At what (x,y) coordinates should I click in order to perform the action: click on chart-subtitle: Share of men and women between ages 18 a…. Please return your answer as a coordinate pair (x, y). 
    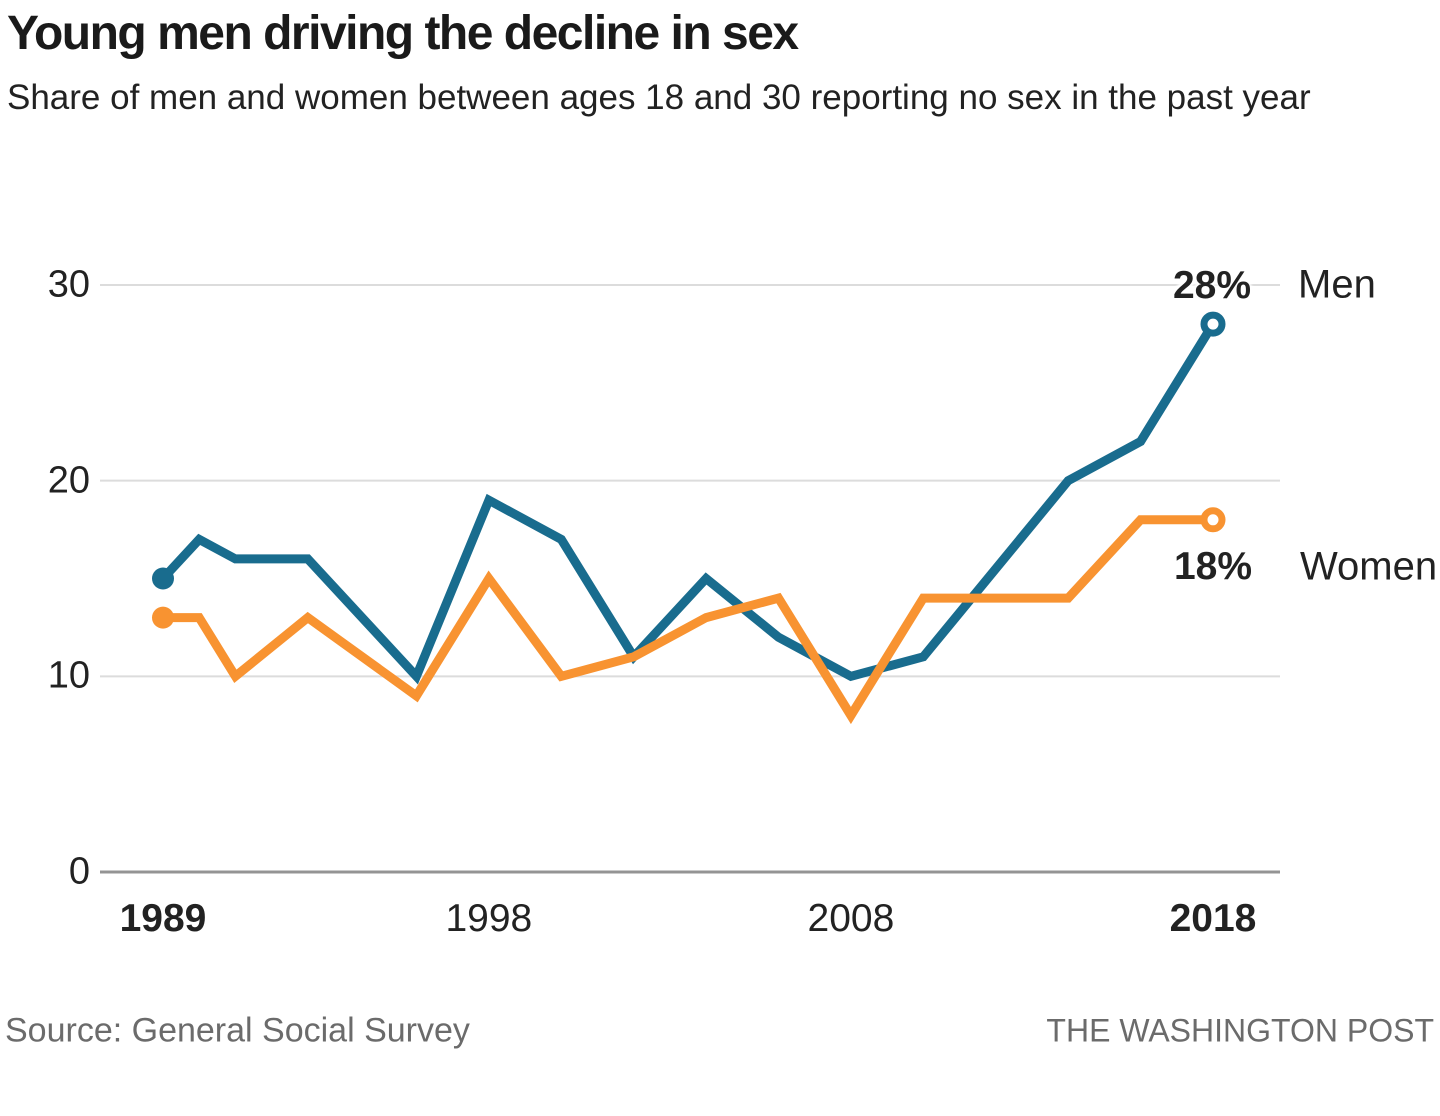
    Looking at the image, I should click on (659, 97).